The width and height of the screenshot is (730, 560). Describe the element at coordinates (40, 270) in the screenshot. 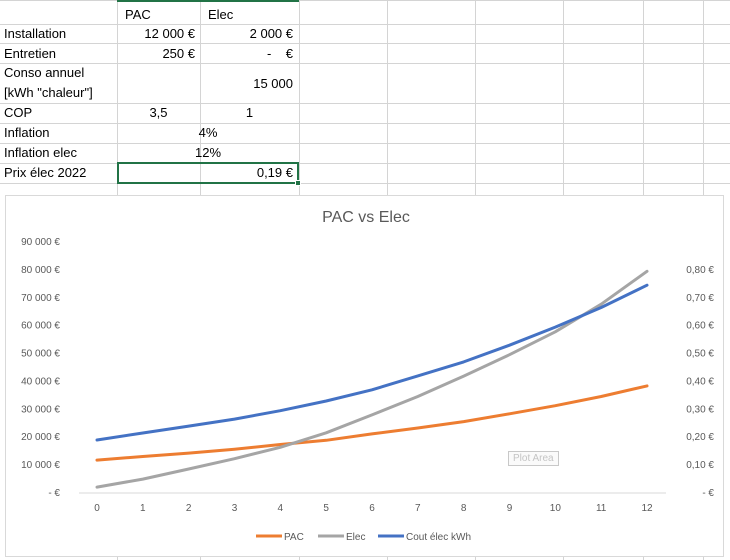

I see `y-left-tick-label: 80 000 €` at that location.